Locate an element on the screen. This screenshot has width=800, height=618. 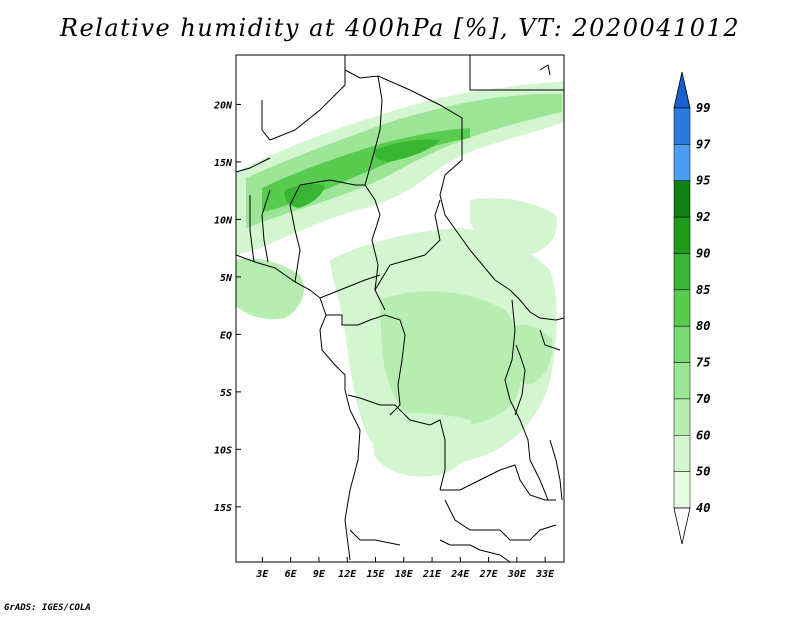
colorbar-label: 75 is located at coordinates (703, 363).